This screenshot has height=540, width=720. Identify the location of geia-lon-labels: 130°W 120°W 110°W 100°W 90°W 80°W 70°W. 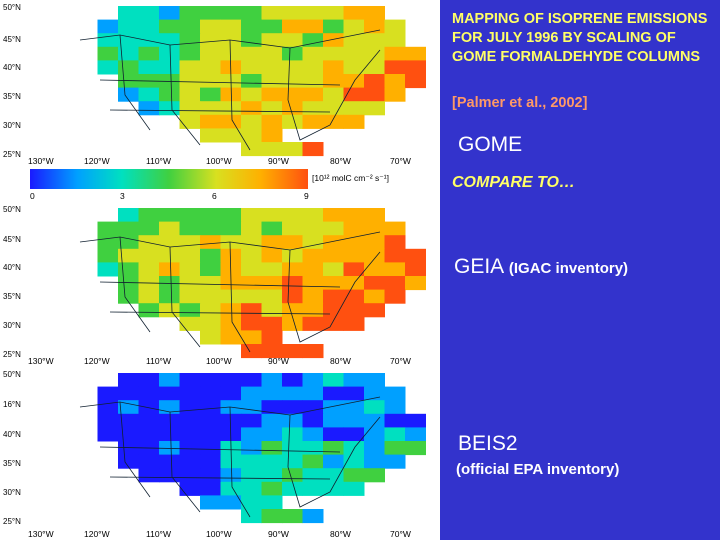
(219, 361).